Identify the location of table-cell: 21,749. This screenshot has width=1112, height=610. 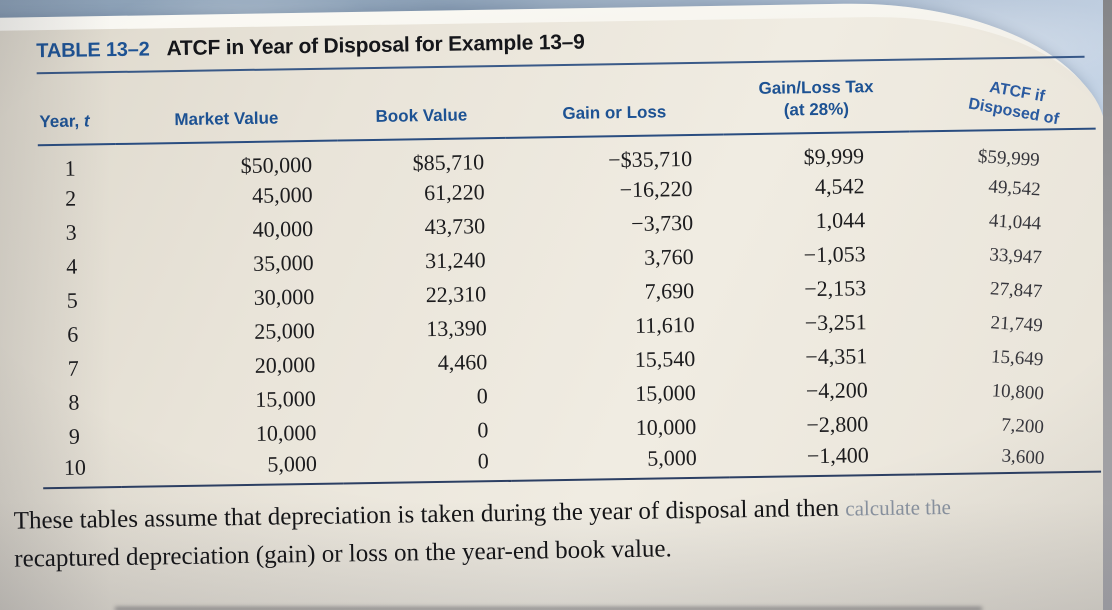
(1016, 323).